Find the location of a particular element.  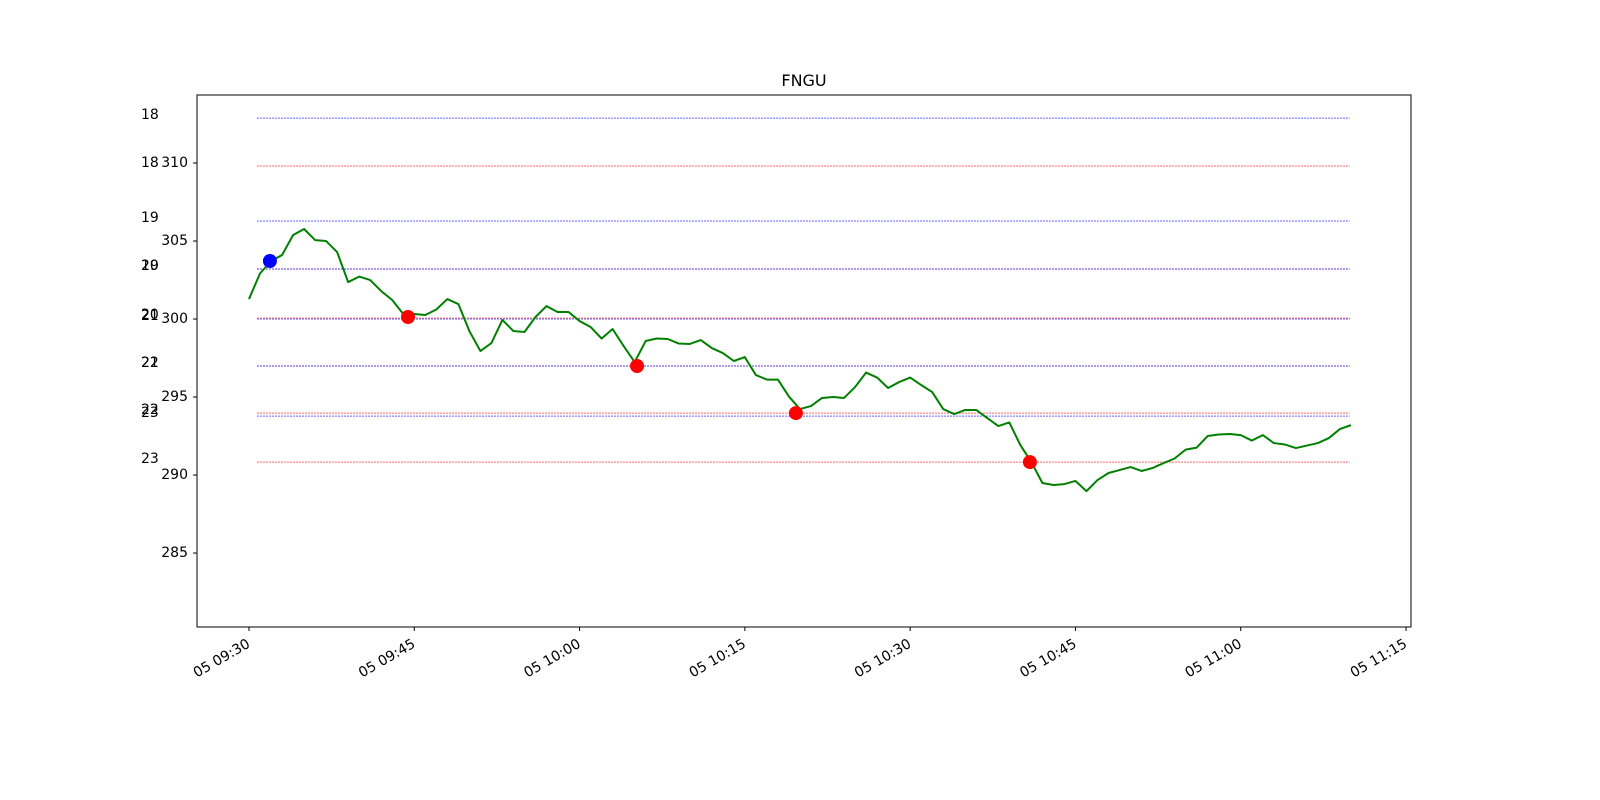

y-tick-label: 305 is located at coordinates (174, 241).